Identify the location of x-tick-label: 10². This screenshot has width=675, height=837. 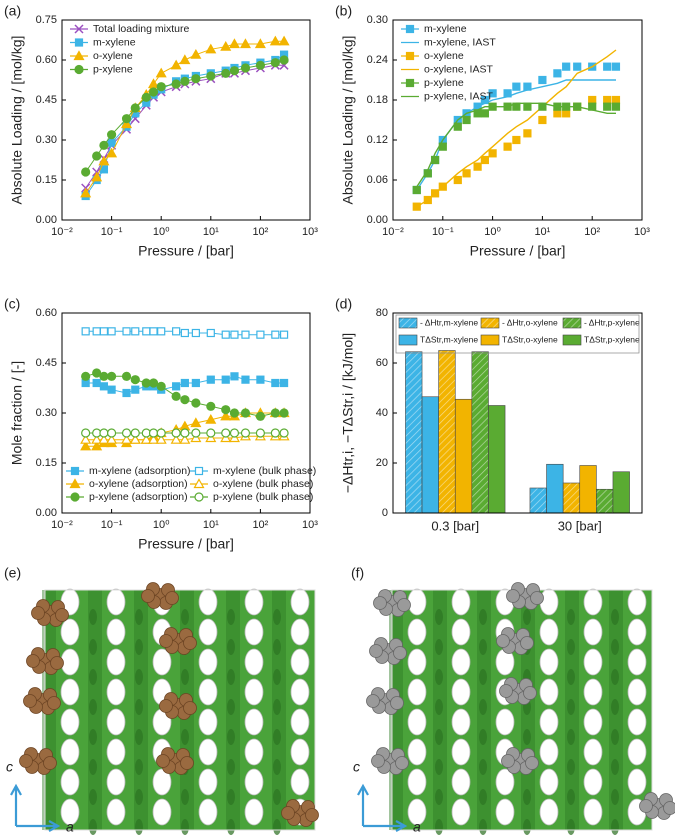
(592, 232).